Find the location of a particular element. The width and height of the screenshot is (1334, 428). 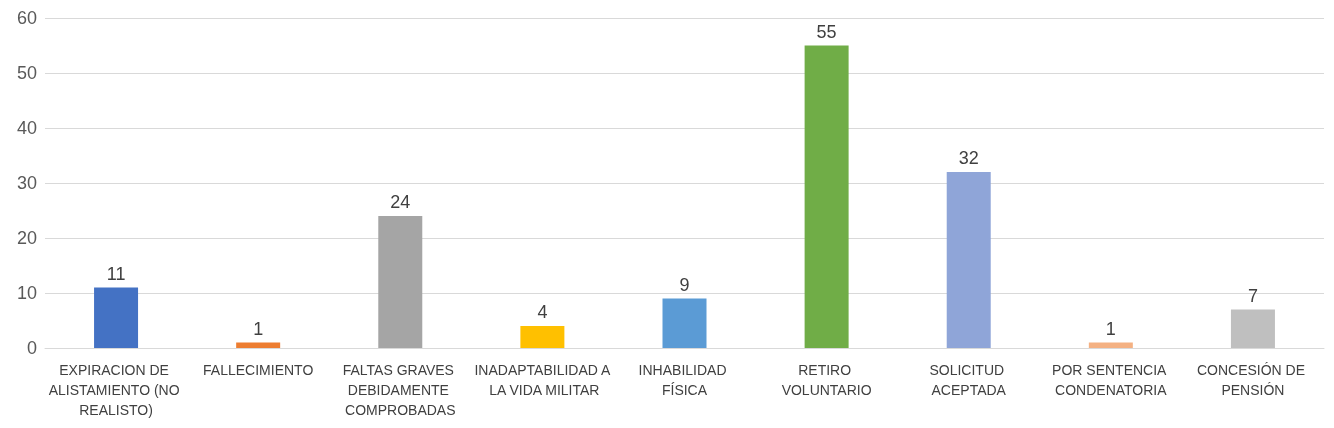

y-tick-label: 50 is located at coordinates (26, 73).